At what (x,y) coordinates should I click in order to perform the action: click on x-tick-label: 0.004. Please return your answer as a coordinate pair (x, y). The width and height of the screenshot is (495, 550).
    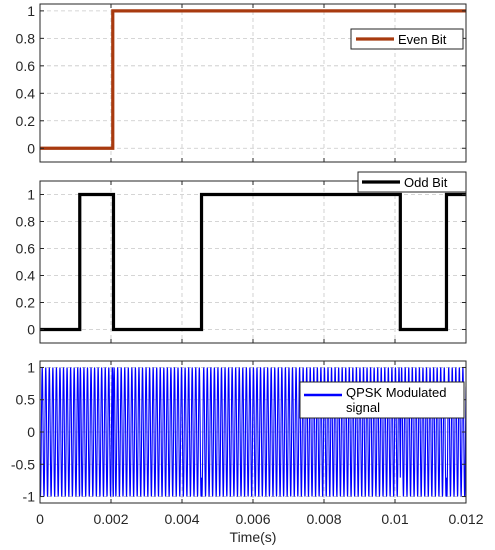
    Looking at the image, I should click on (181, 519).